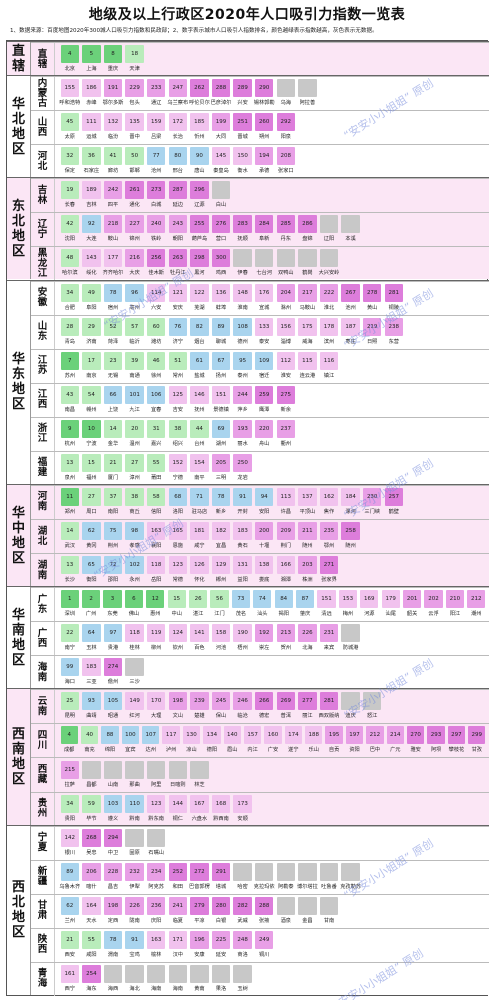 This screenshot has width=494, height=1000. I want to click on rank-value: 129, so click(221, 565).